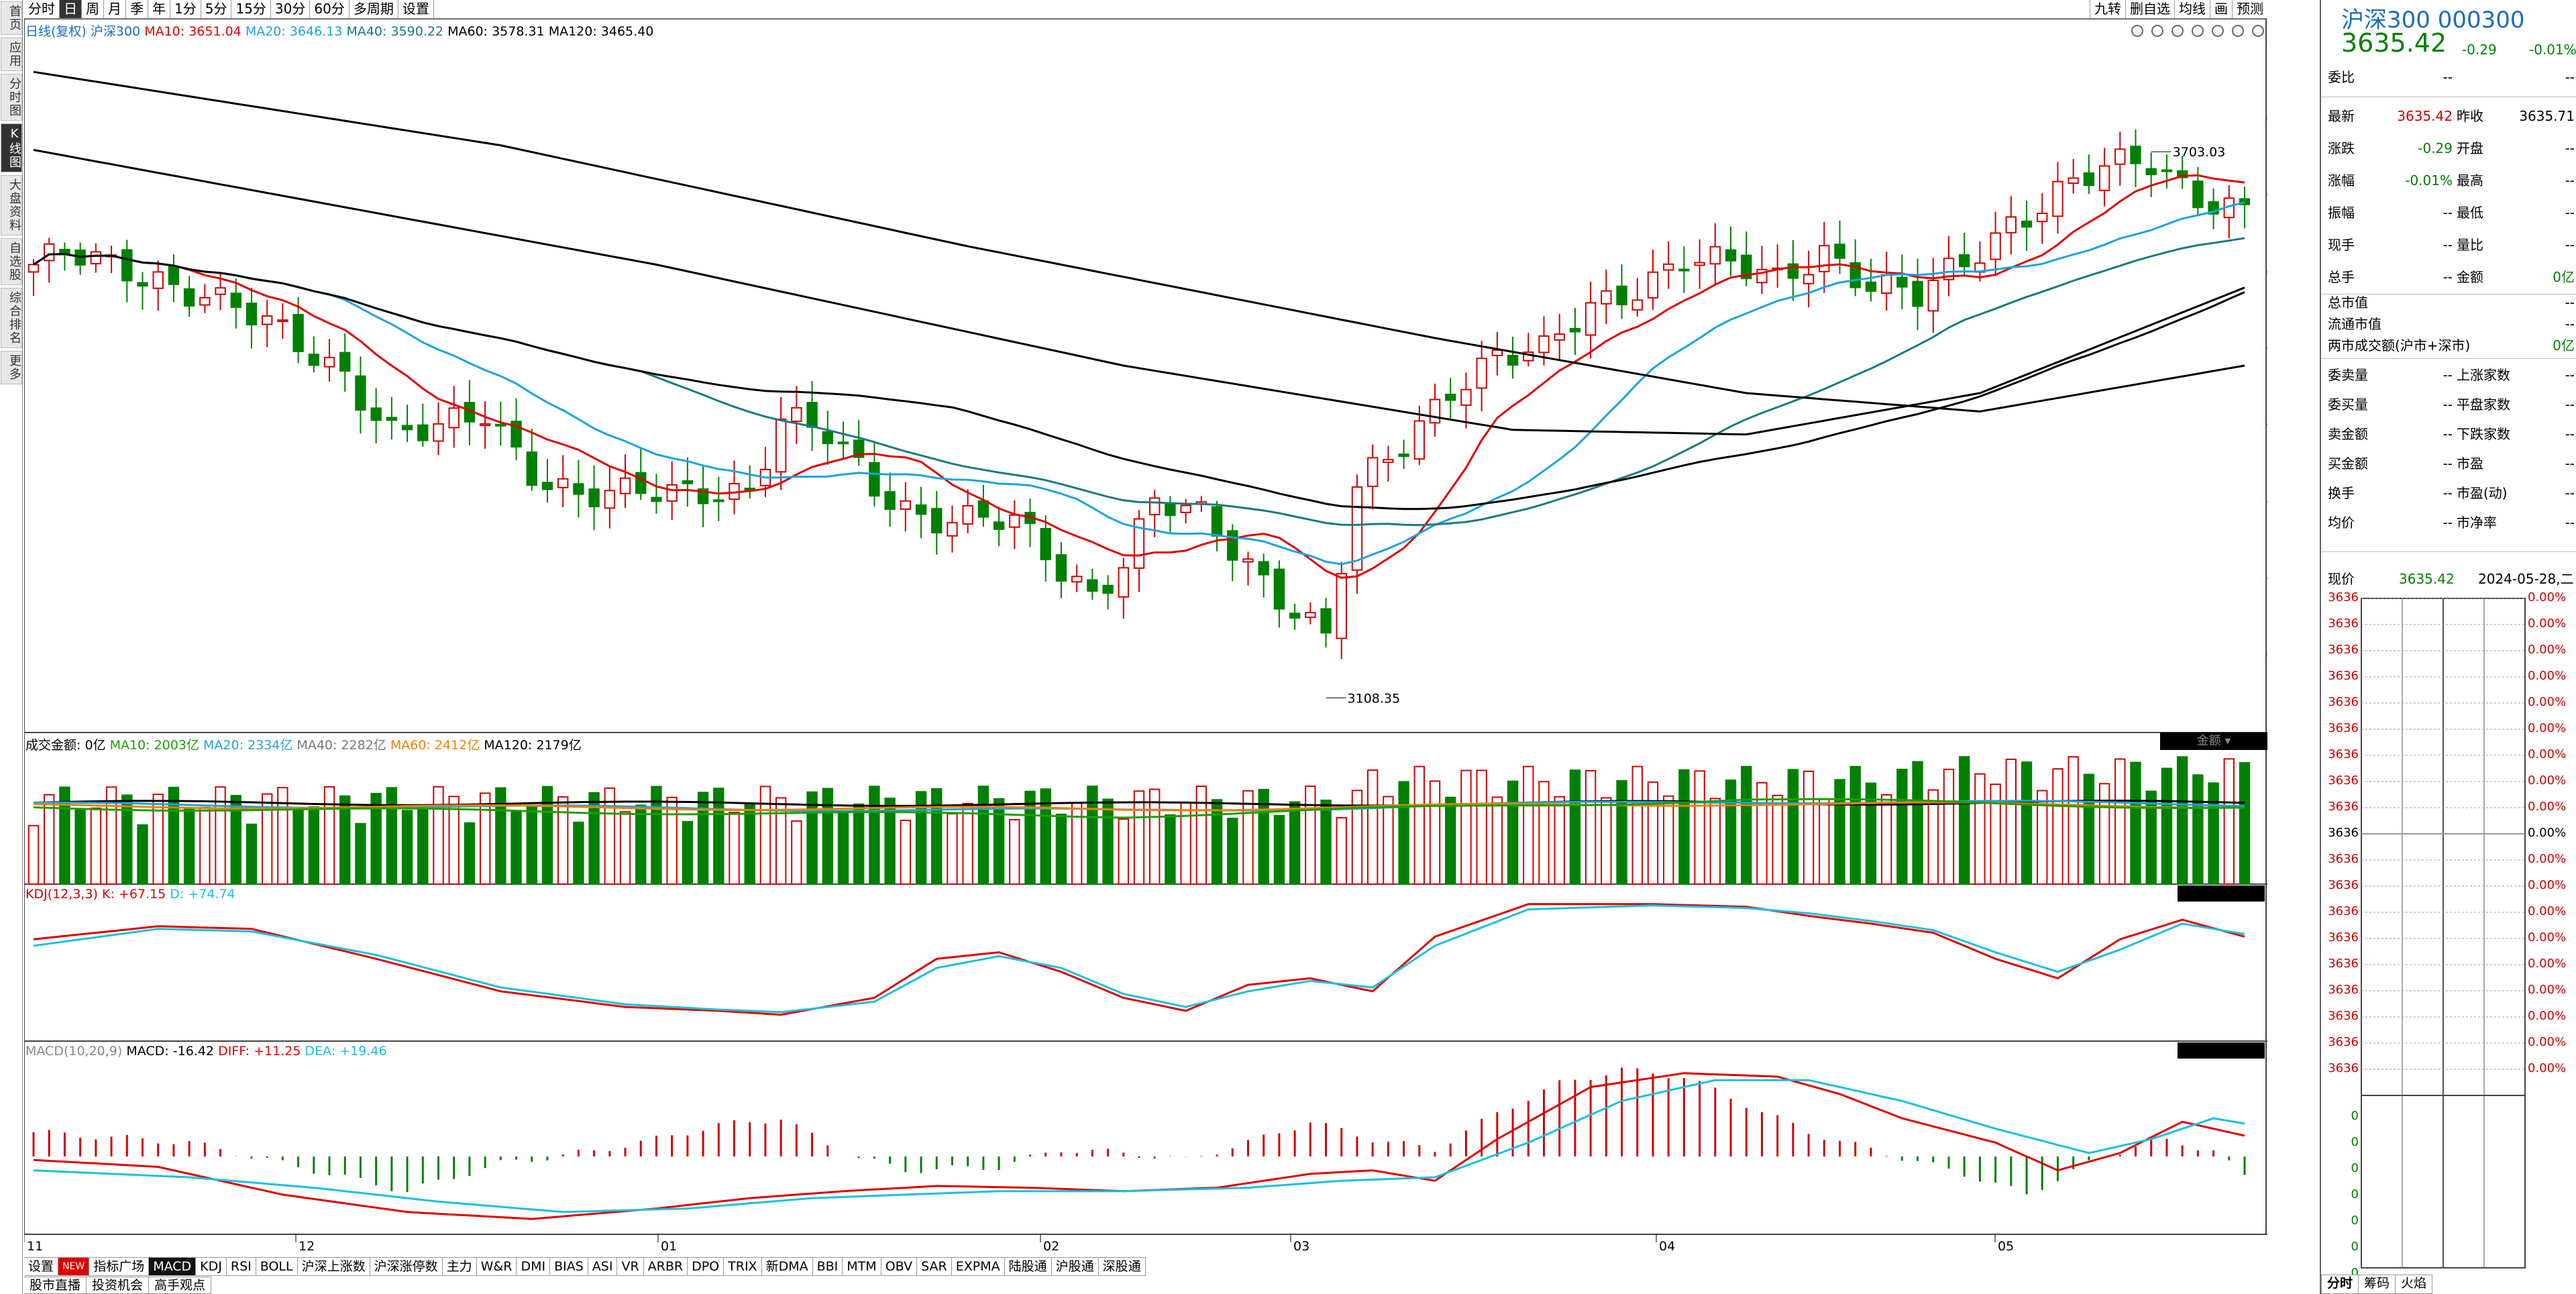 Image resolution: width=2576 pixels, height=1294 pixels. Describe the element at coordinates (2258, 31) in the screenshot. I see `zoom-in-icon` at that location.